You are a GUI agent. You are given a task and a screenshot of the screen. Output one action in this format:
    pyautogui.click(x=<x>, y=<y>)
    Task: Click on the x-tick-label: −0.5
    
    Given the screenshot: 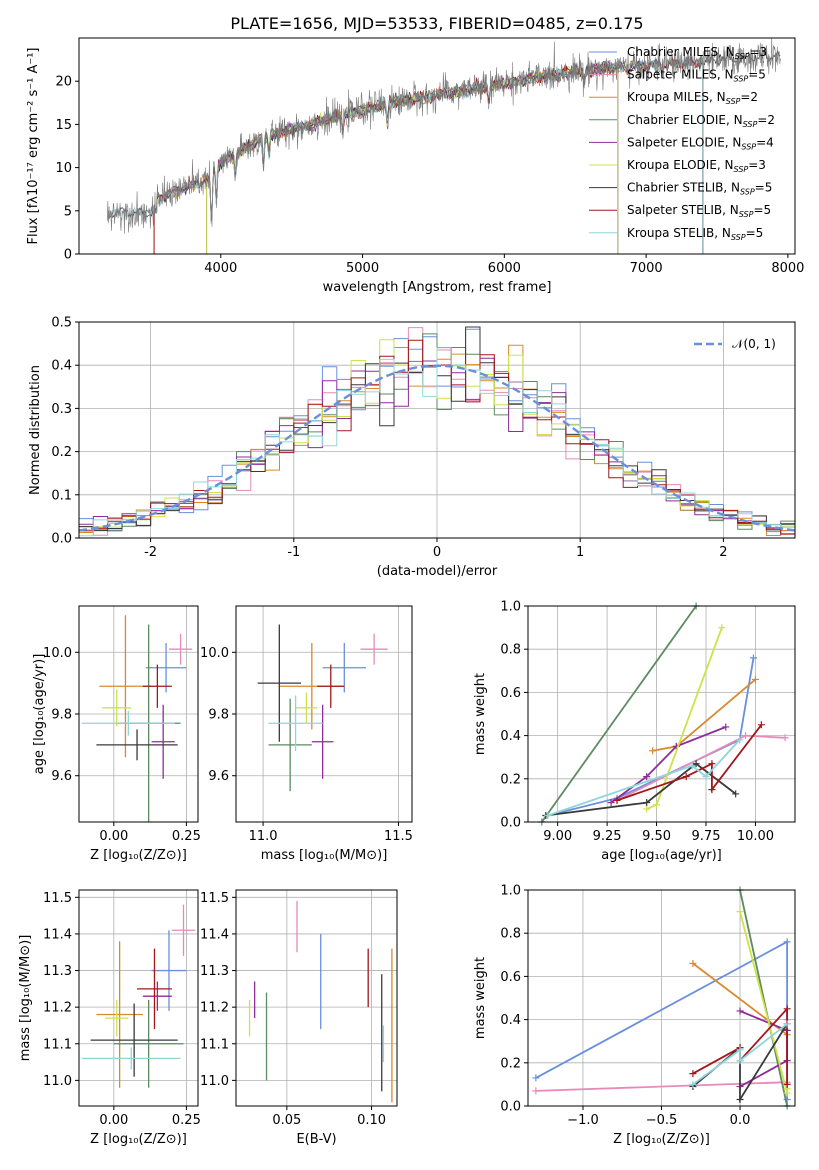 What is the action you would take?
    pyautogui.click(x=662, y=1120)
    